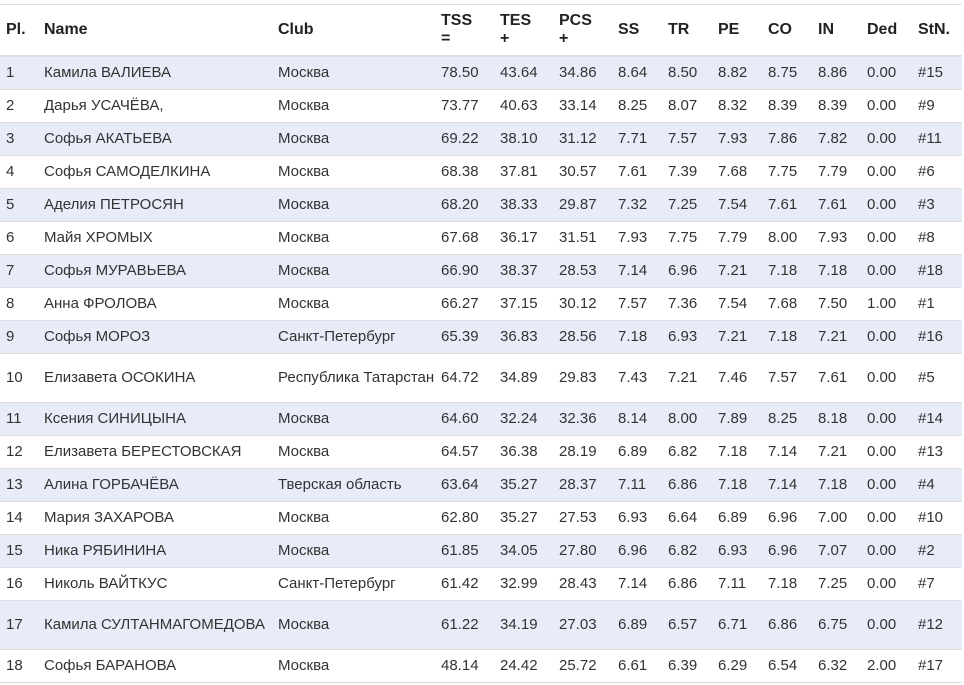 This screenshot has height=685, width=964. Describe the element at coordinates (787, 238) in the screenshot. I see `cell-co: 8.00` at that location.